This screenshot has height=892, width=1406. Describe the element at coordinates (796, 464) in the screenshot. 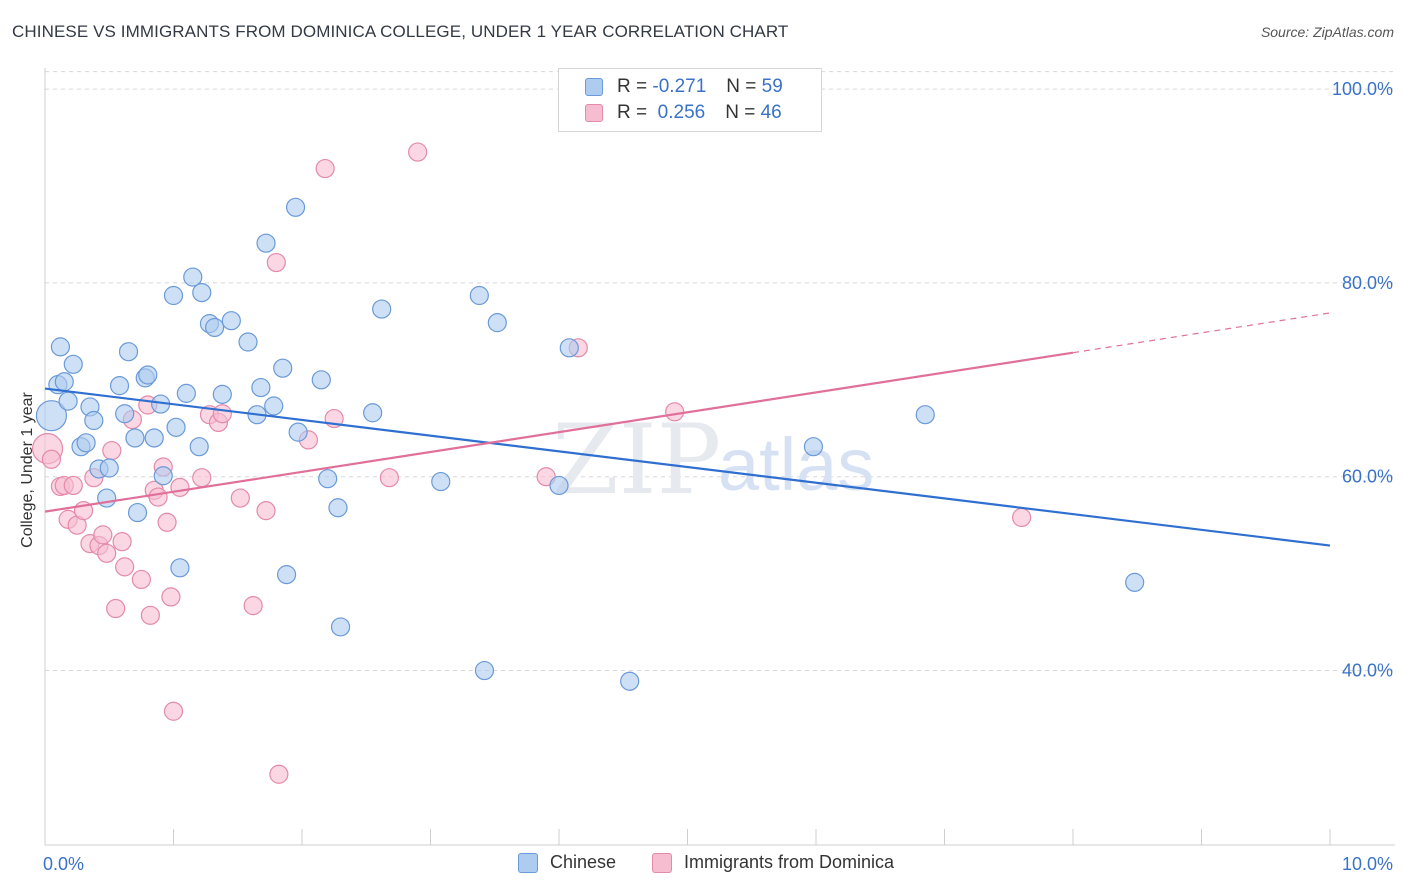

I see `watermark-atlas: atlas` at that location.